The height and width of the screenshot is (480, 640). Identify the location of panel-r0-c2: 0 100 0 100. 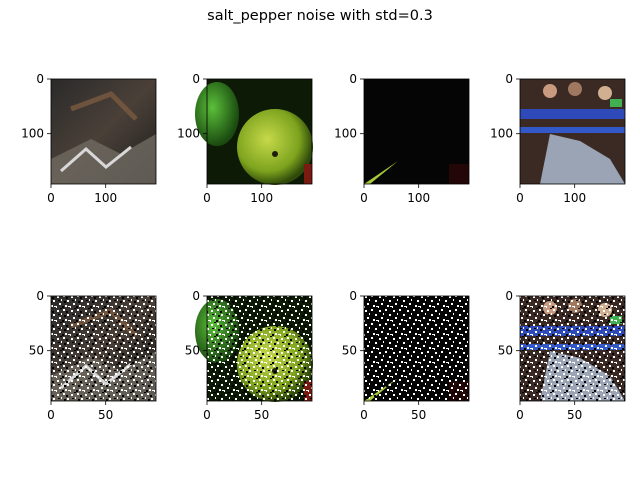
(402, 138).